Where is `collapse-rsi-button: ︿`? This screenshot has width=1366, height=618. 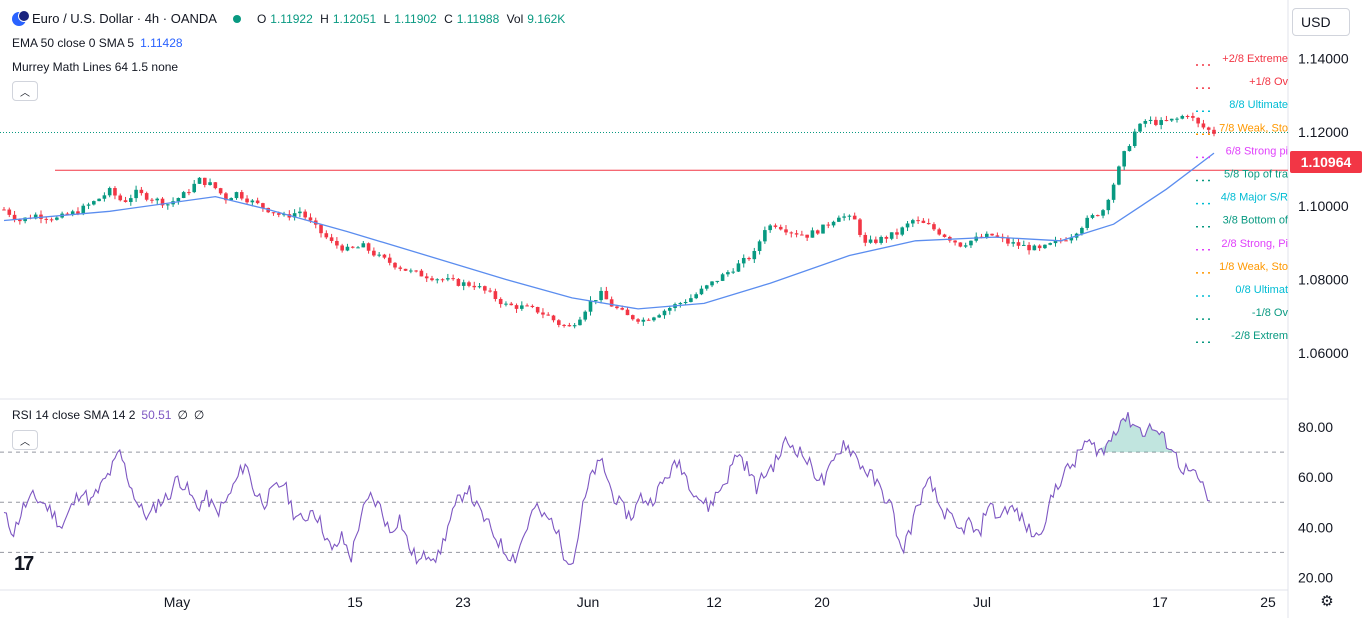 collapse-rsi-button: ︿ is located at coordinates (25, 440).